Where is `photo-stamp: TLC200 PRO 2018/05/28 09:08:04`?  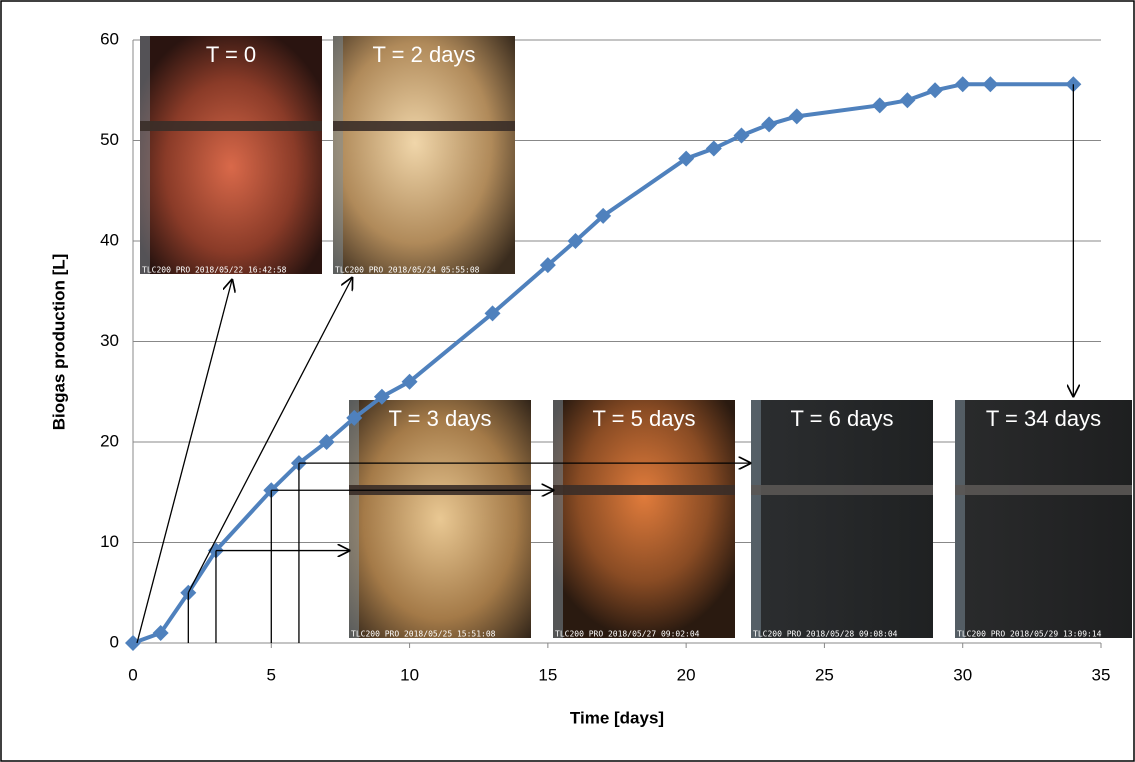 photo-stamp: TLC200 PRO 2018/05/28 09:08:04 is located at coordinates (825, 634).